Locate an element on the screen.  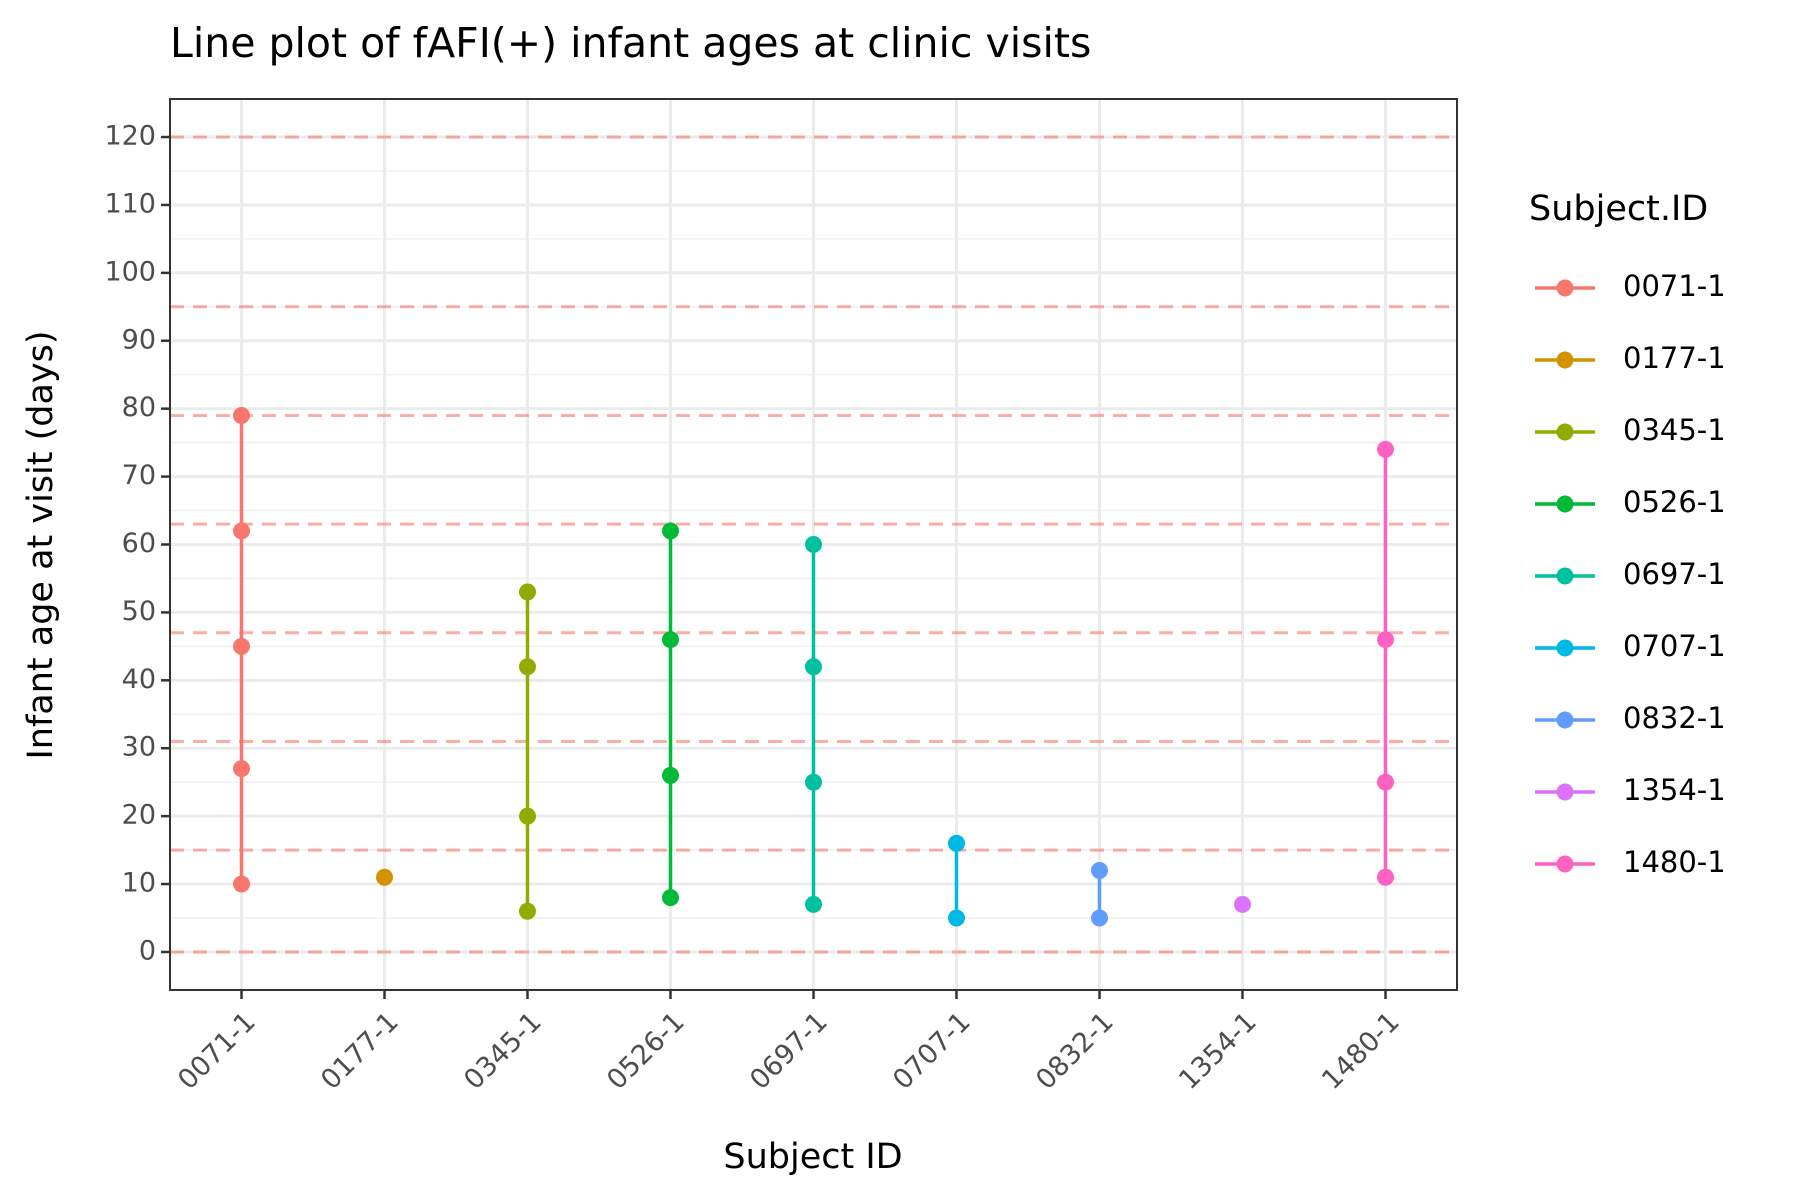
x-tick-label: 0526-1 is located at coordinates (646, 1051).